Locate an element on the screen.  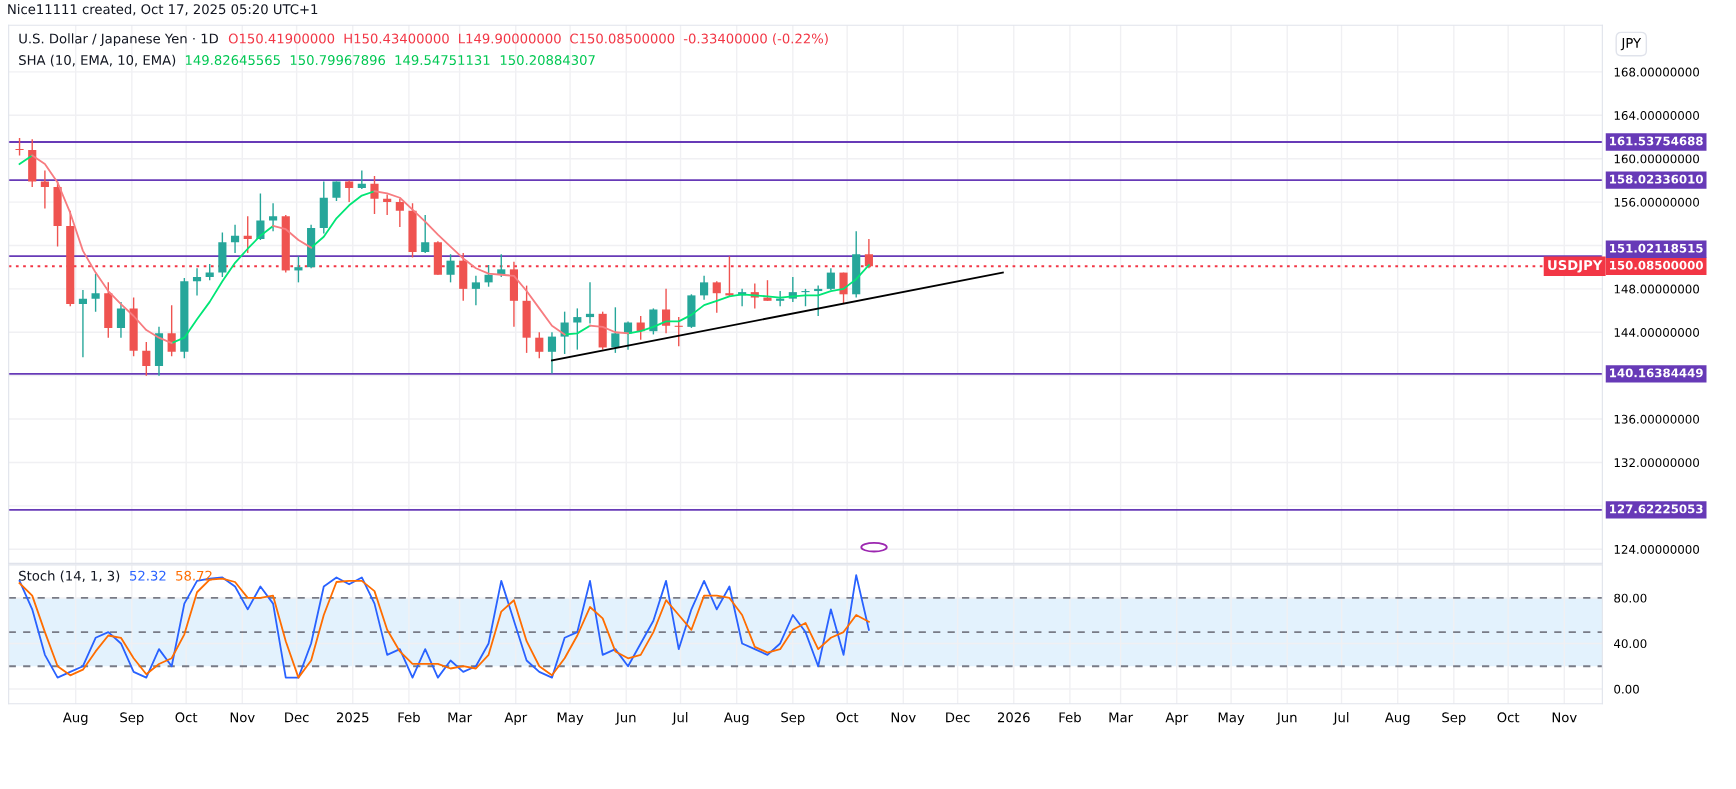
ref-line-label: 127.62225053 is located at coordinates (1656, 509).